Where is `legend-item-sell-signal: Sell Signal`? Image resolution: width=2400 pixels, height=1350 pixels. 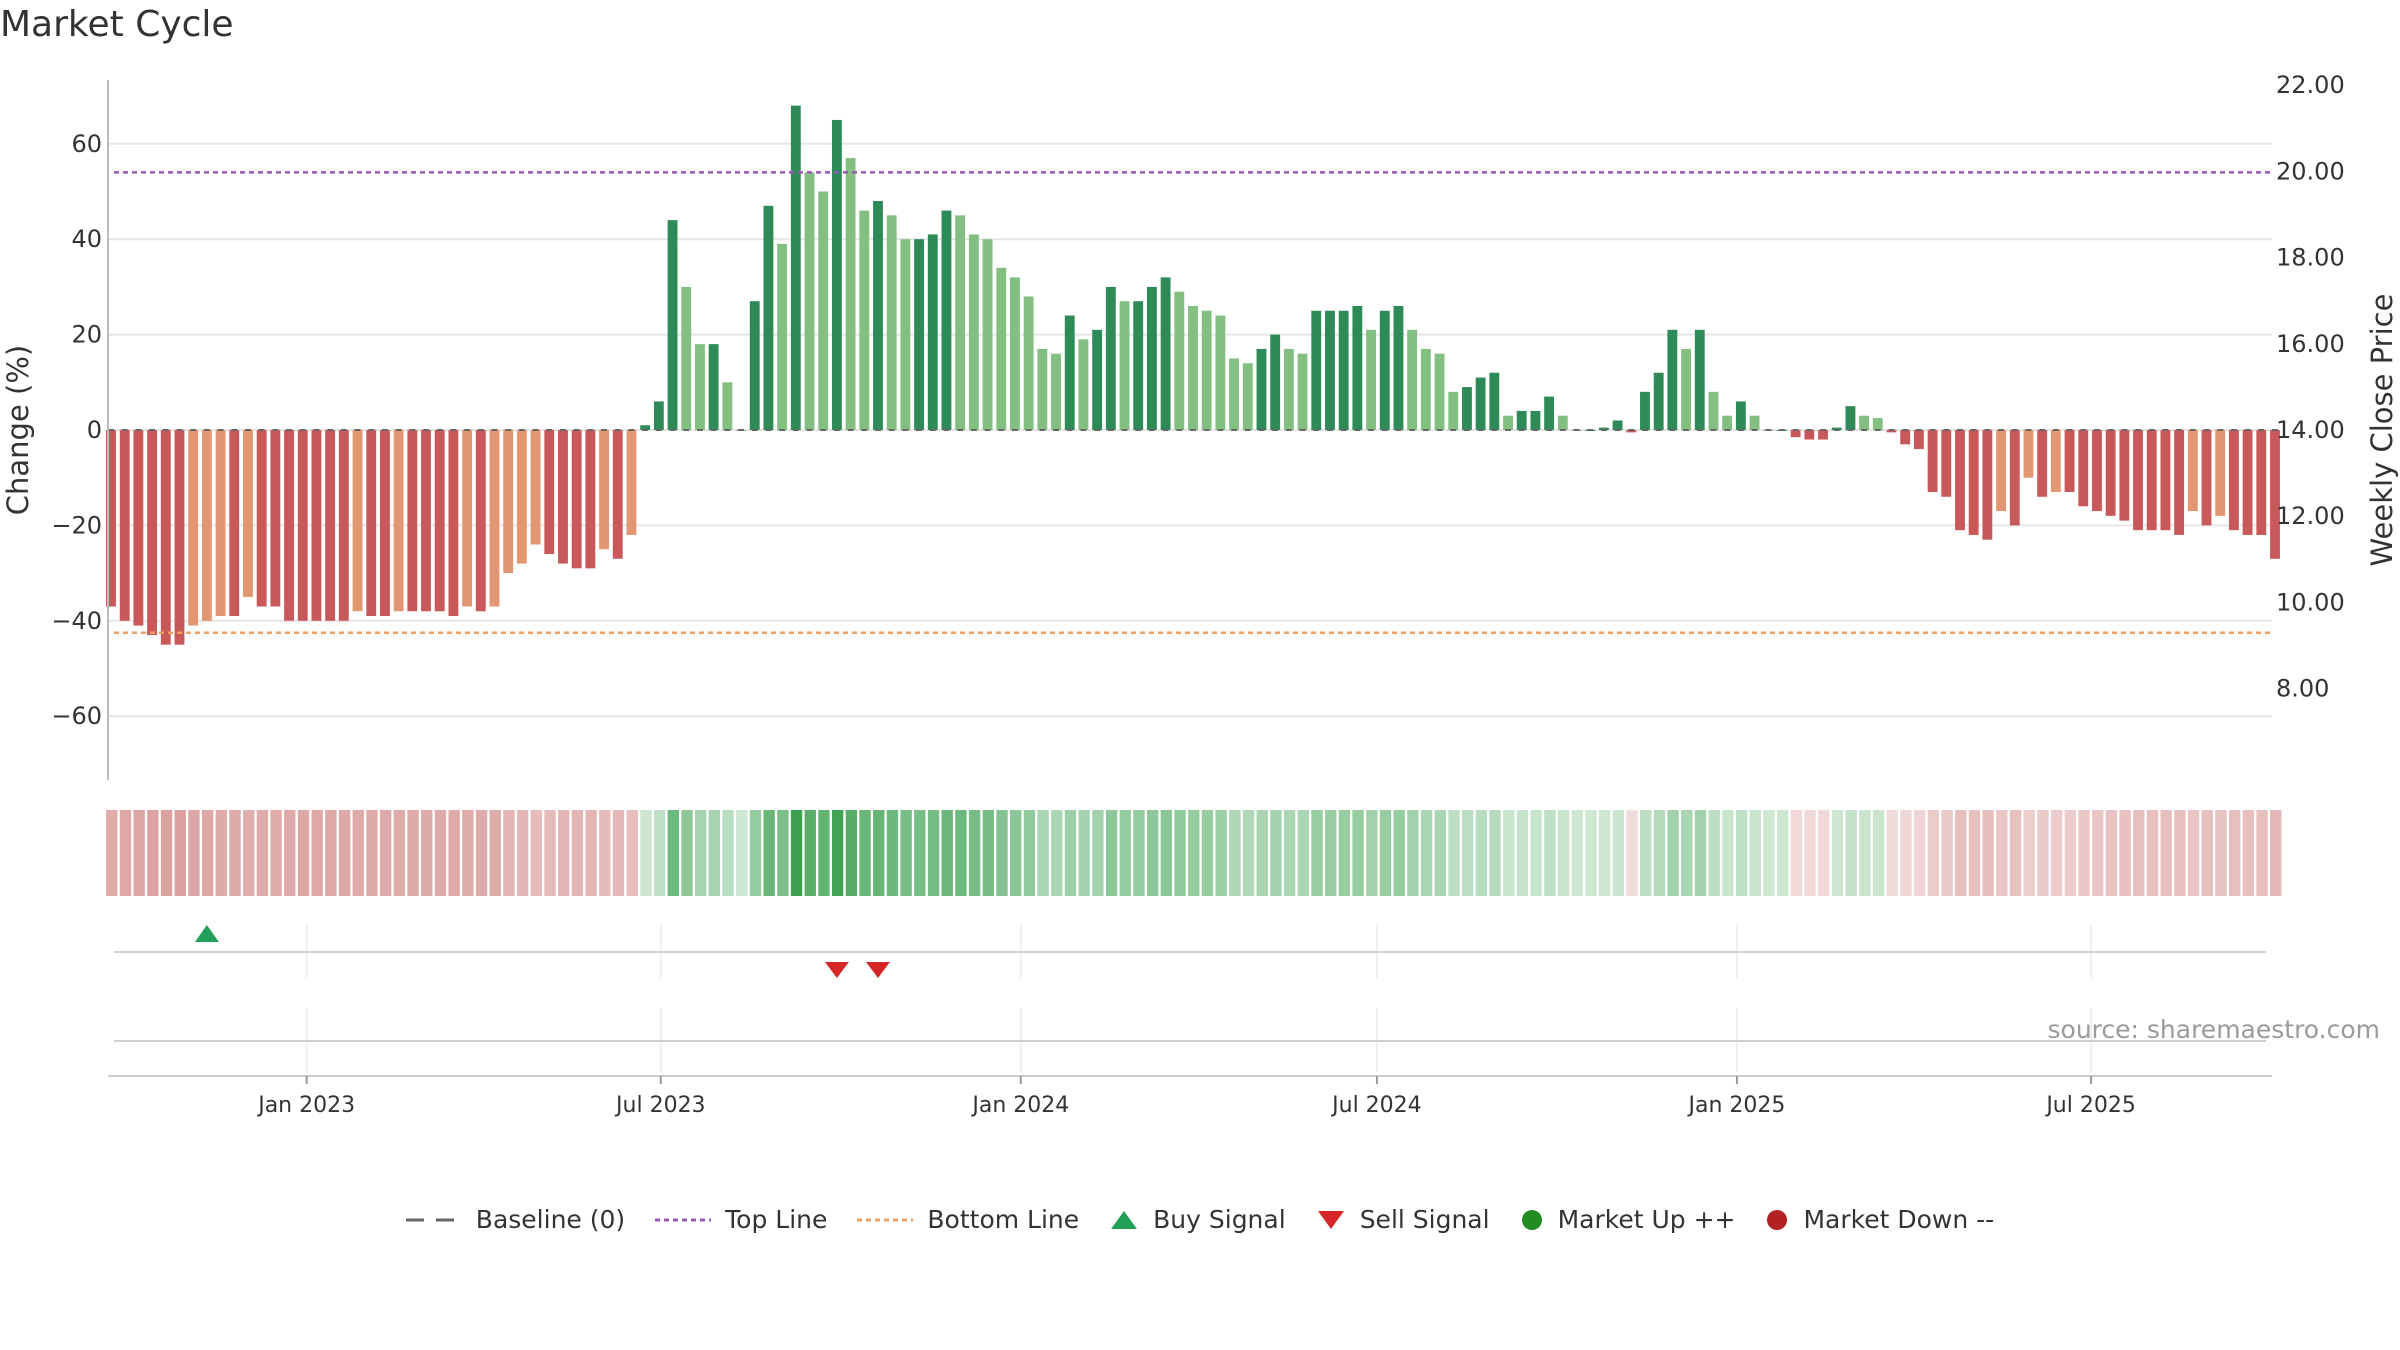
legend-item-sell-signal: Sell Signal is located at coordinates (1403, 1219).